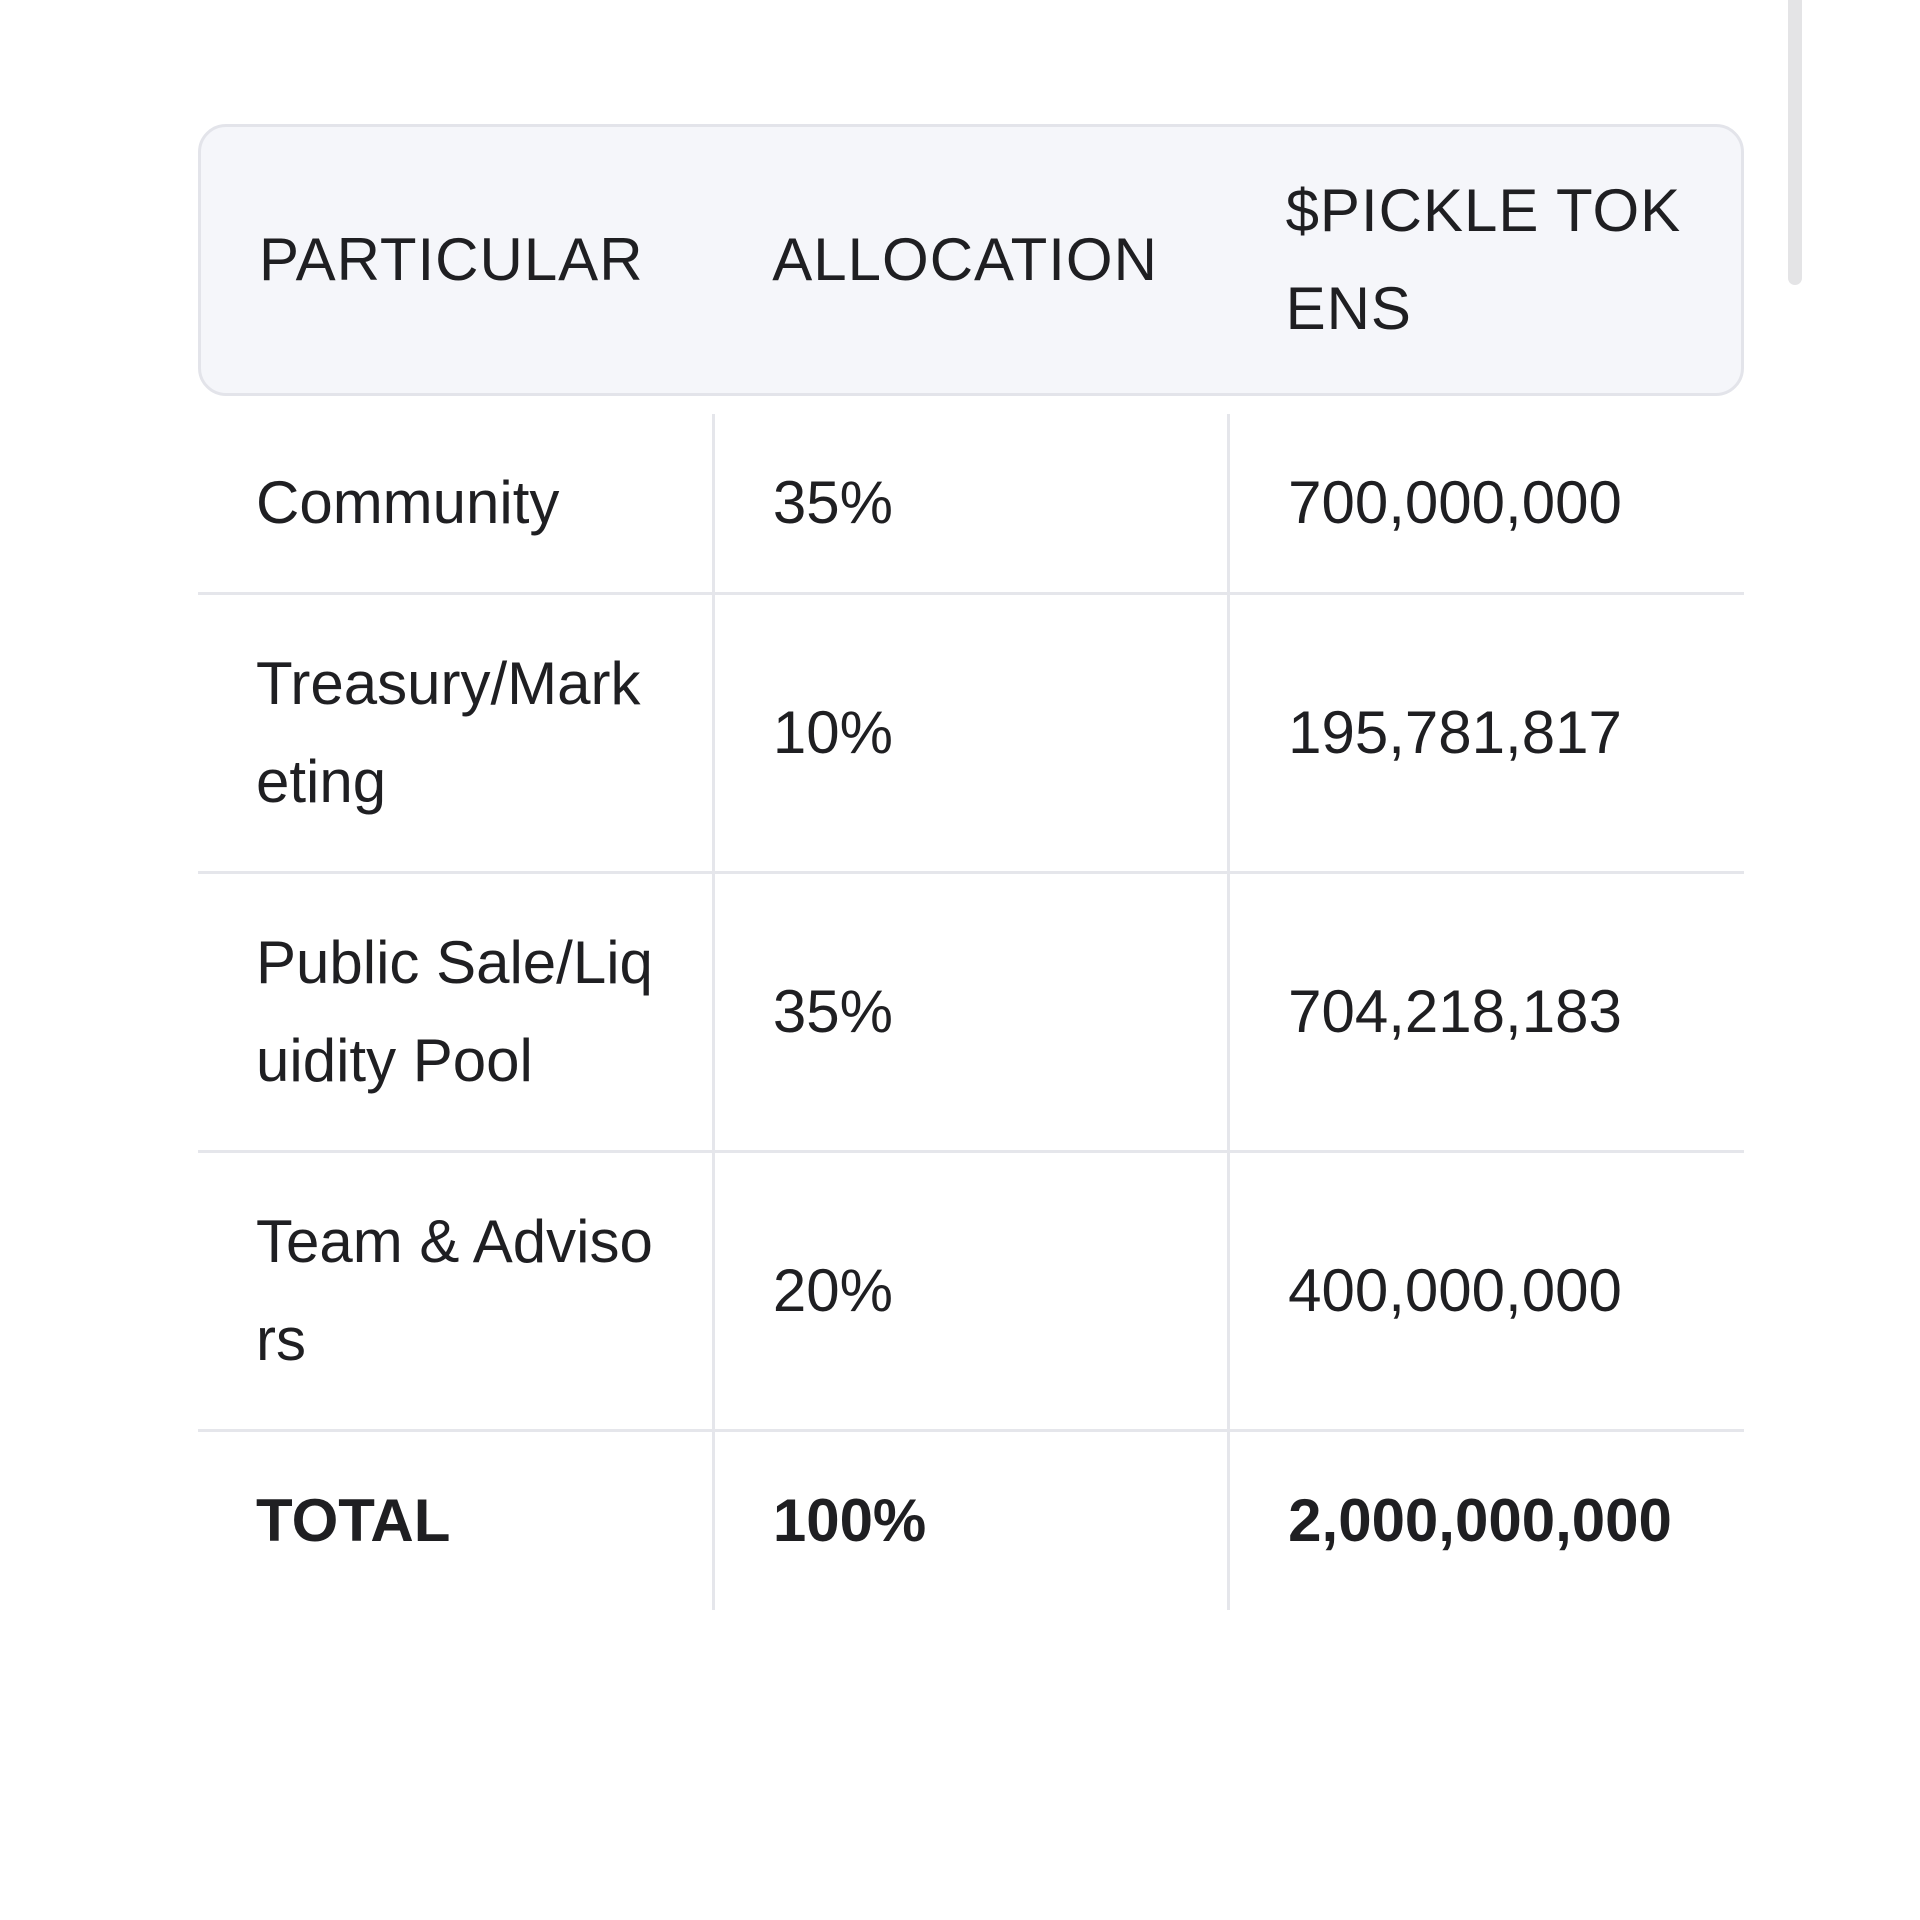 The height and width of the screenshot is (1920, 1920). Describe the element at coordinates (451, 259) in the screenshot. I see `header-cell: PARTICULAR` at that location.